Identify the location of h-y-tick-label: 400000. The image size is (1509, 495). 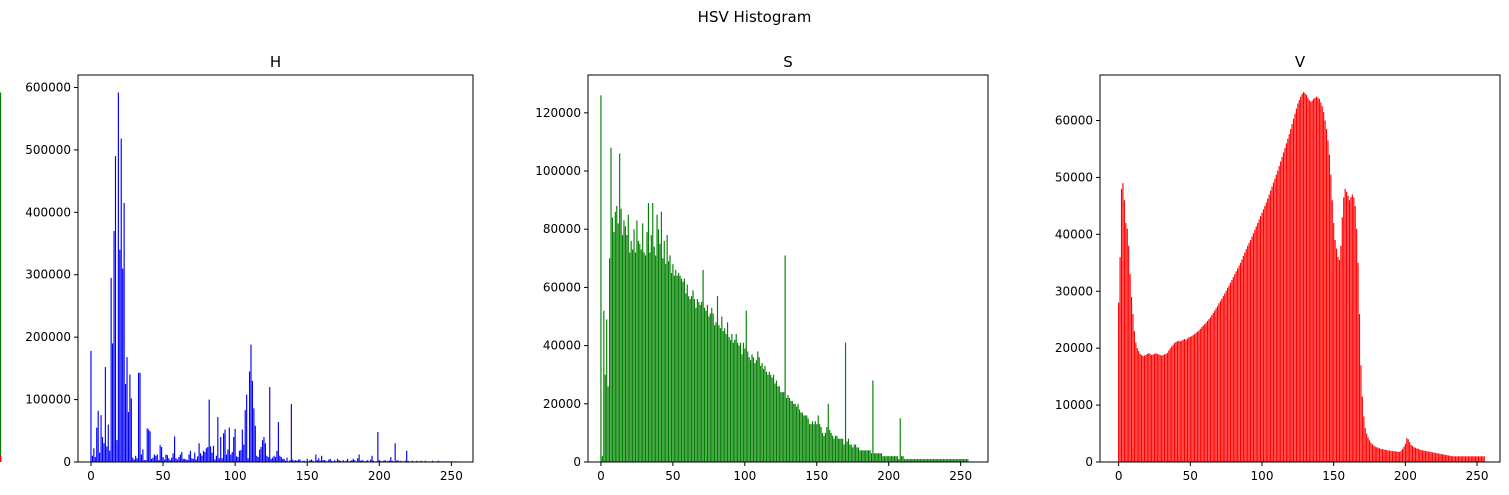
(48, 212).